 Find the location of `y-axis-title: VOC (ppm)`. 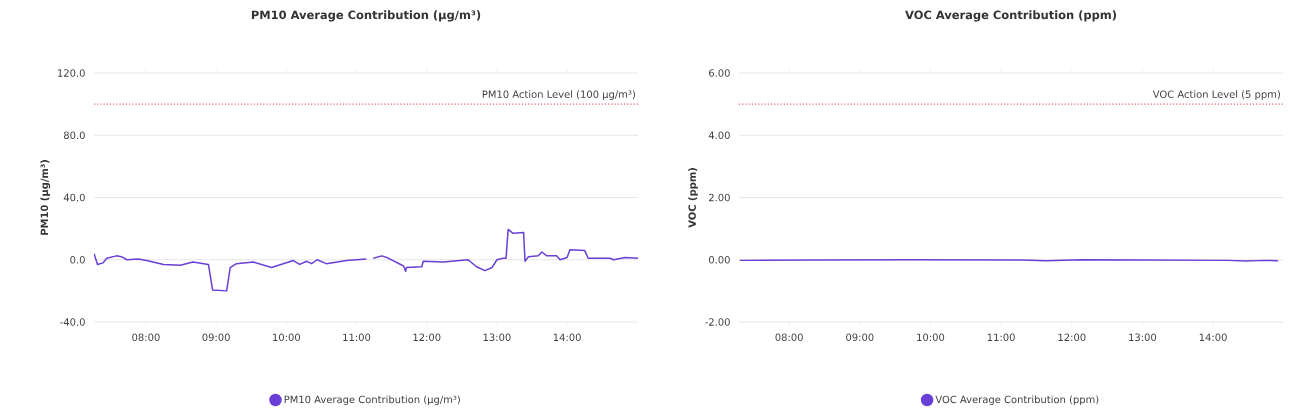

y-axis-title: VOC (ppm) is located at coordinates (693, 198).